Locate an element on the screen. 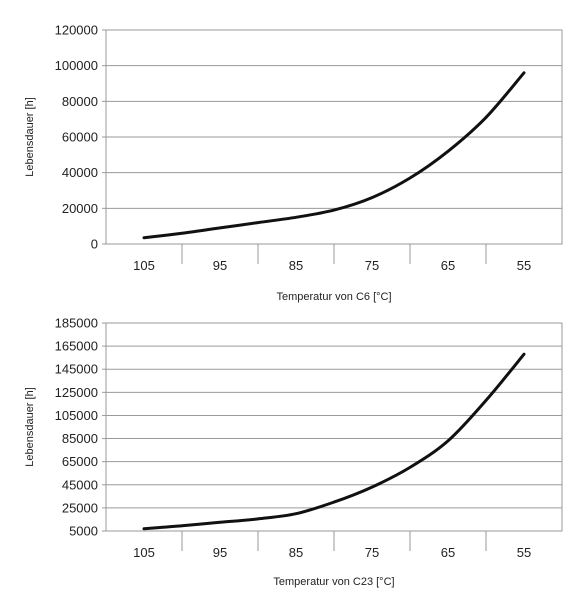  x-axis-title: Temperatur von C23 [°C] is located at coordinates (333, 582).